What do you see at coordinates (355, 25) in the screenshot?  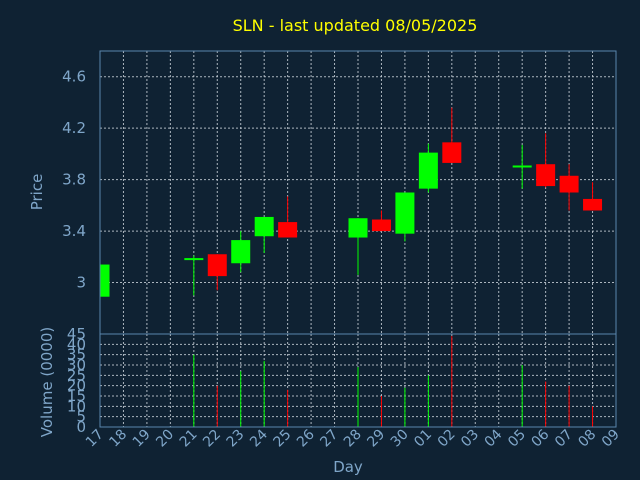 I see `chart-title: SLN - last updated 08/05/2025` at bounding box center [355, 25].